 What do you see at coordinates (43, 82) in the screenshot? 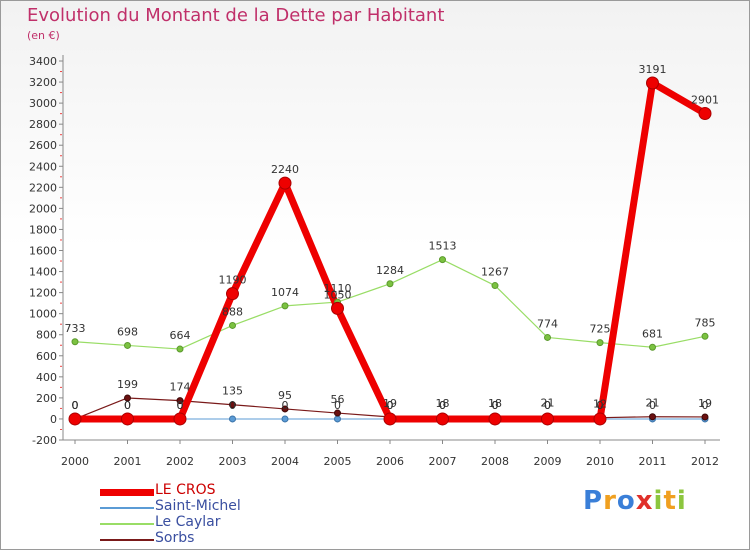
I see `y-tick-label: 3200` at bounding box center [43, 82].